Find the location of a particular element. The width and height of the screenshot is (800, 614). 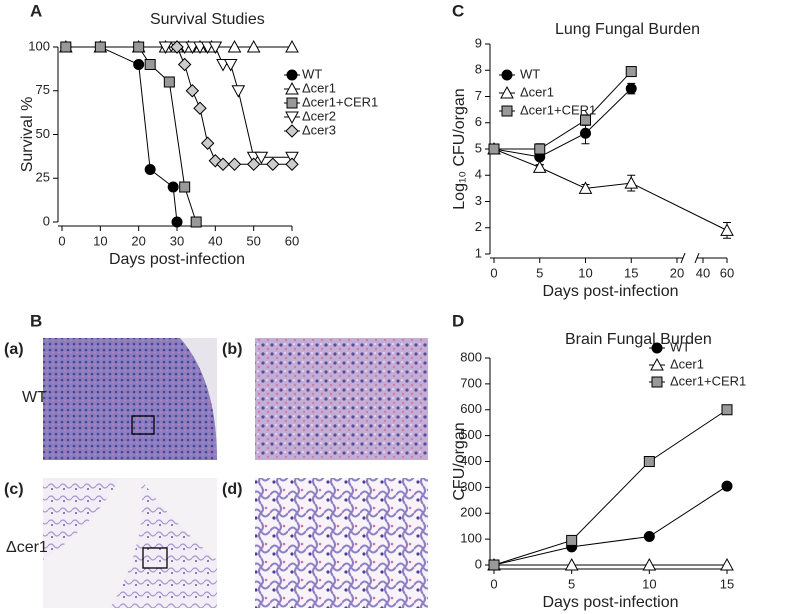

y-tick-label: 200 is located at coordinates (471, 512).